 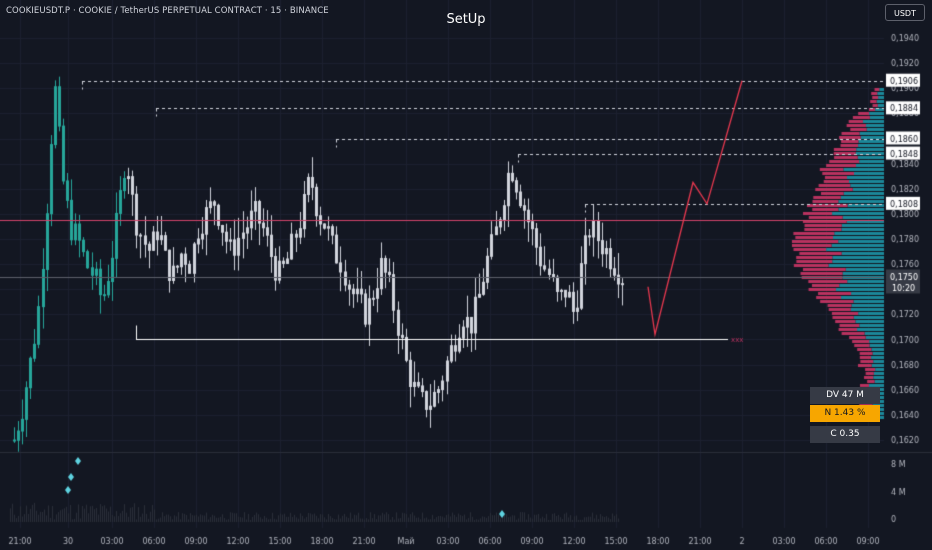 What do you see at coordinates (845, 413) in the screenshot?
I see `stat-n: N 1.43 %` at bounding box center [845, 413].